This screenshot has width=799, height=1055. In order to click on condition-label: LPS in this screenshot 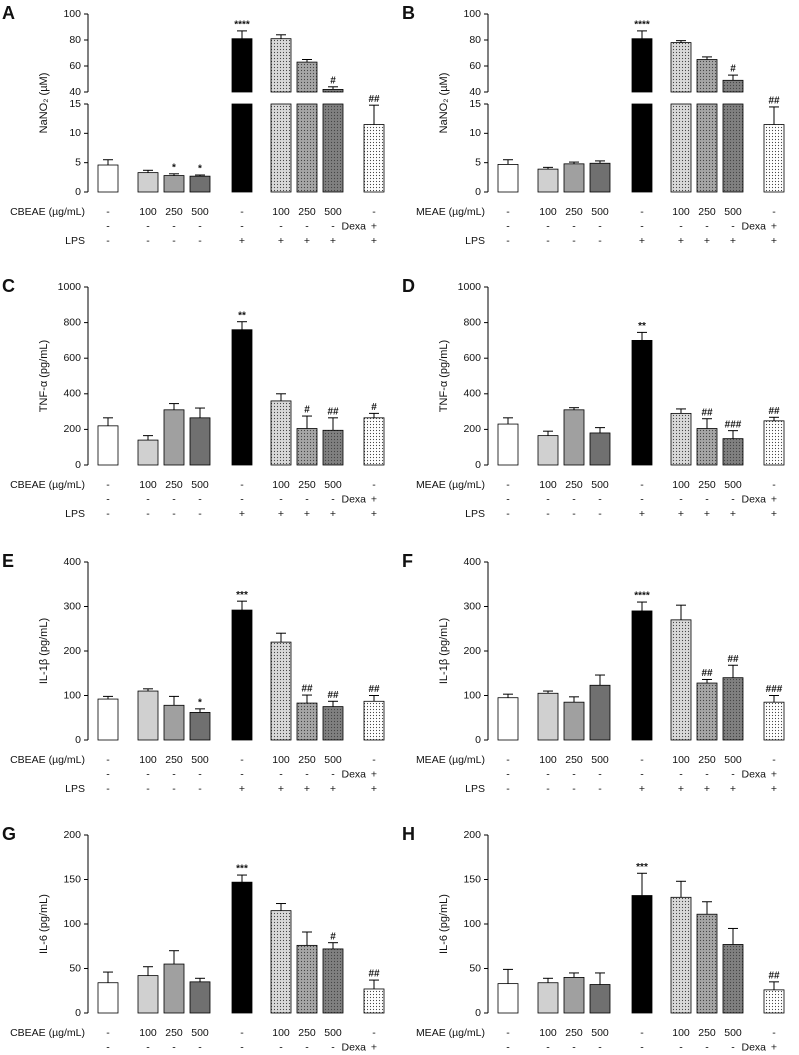, I will do `click(75, 789)`.